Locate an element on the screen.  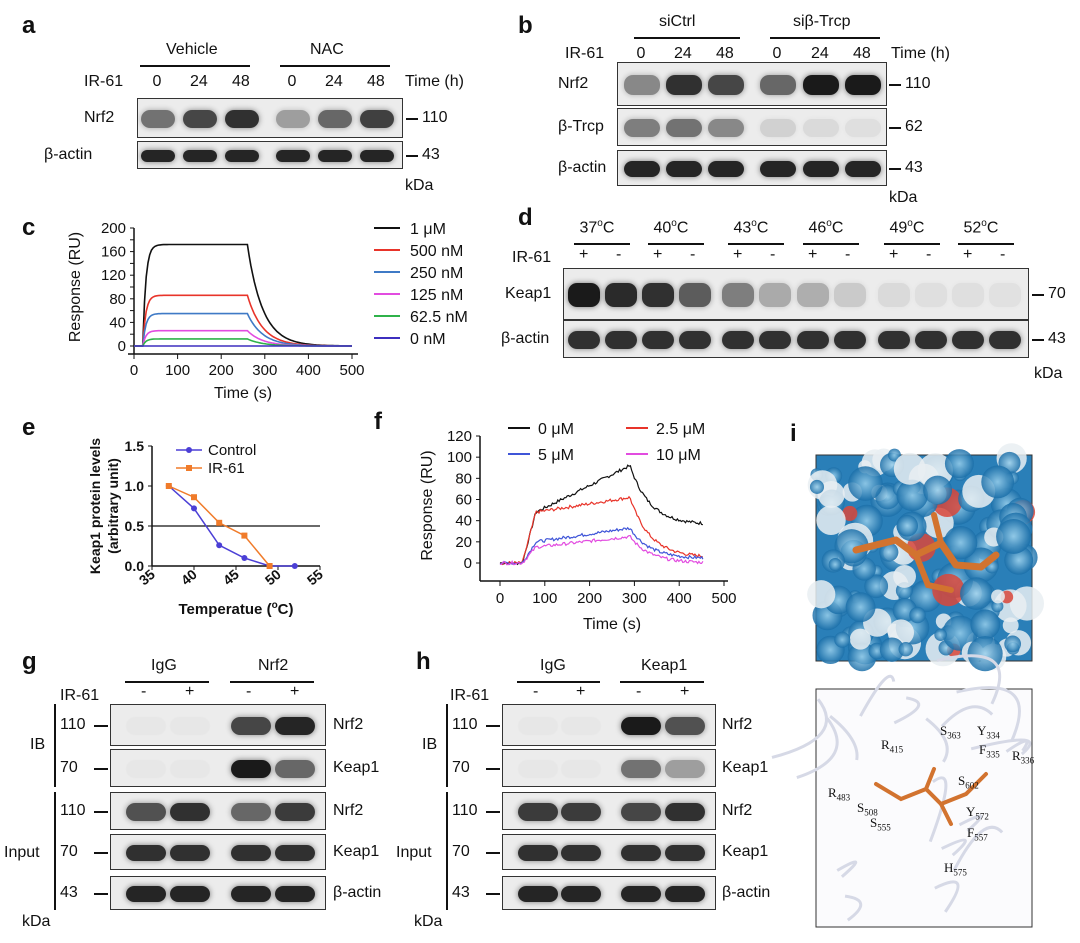
panel-f-ytick-label: 60 is located at coordinates (463, 500).